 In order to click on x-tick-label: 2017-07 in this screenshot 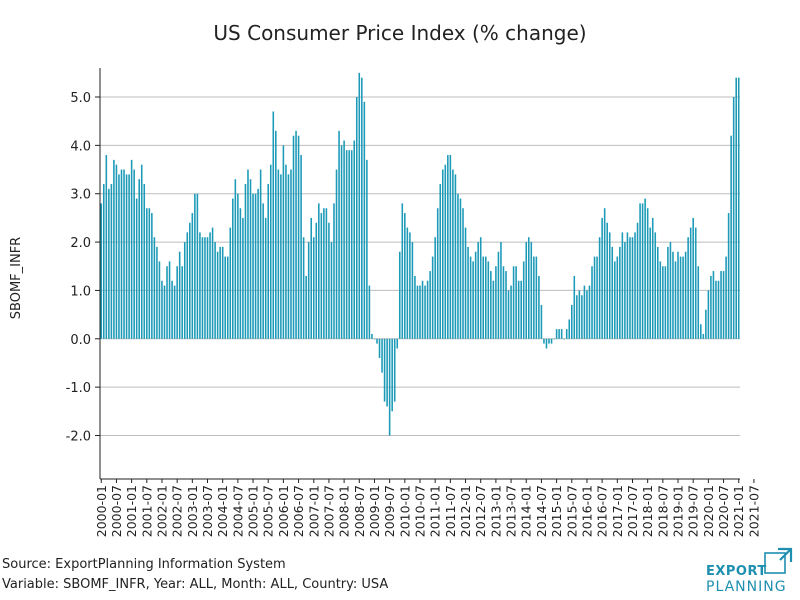, I will do `click(632, 511)`.